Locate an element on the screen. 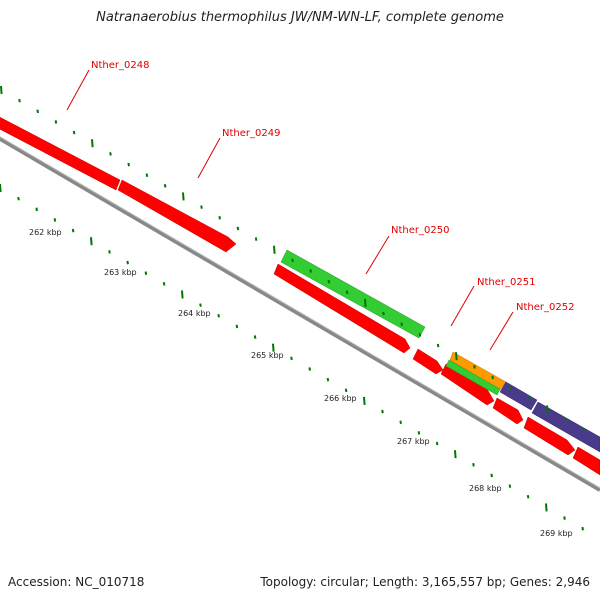 The height and width of the screenshot is (600, 600). gene-label-nther-0252: Nther_0252 is located at coordinates (545, 307).